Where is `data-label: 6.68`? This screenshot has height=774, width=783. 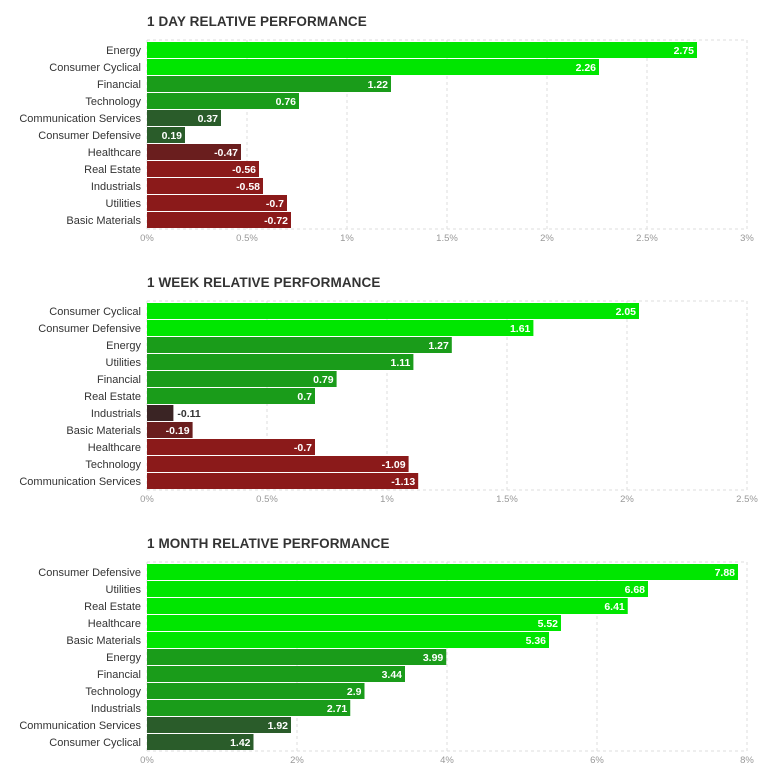
data-label: 6.68 is located at coordinates (635, 590).